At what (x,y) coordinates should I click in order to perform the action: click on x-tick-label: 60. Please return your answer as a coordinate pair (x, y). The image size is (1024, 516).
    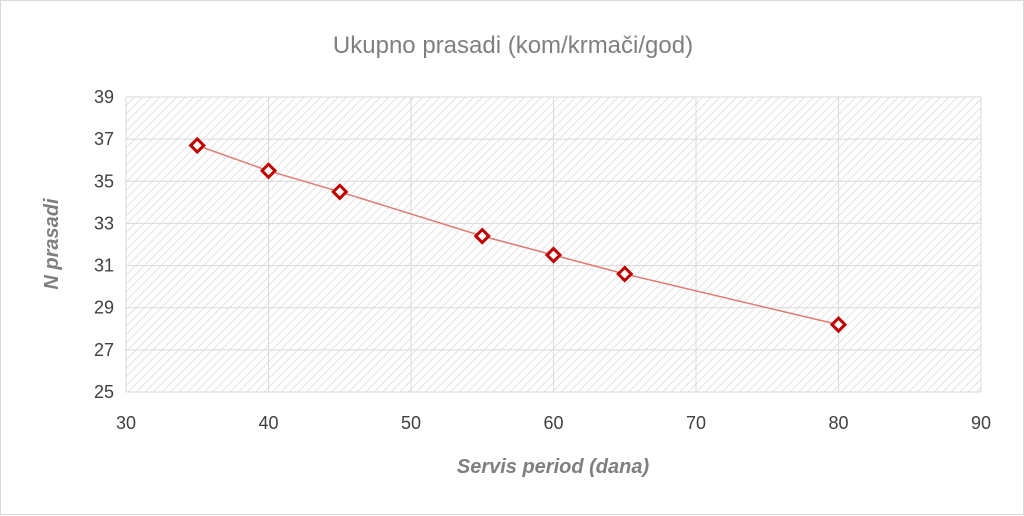
    Looking at the image, I should click on (553, 423).